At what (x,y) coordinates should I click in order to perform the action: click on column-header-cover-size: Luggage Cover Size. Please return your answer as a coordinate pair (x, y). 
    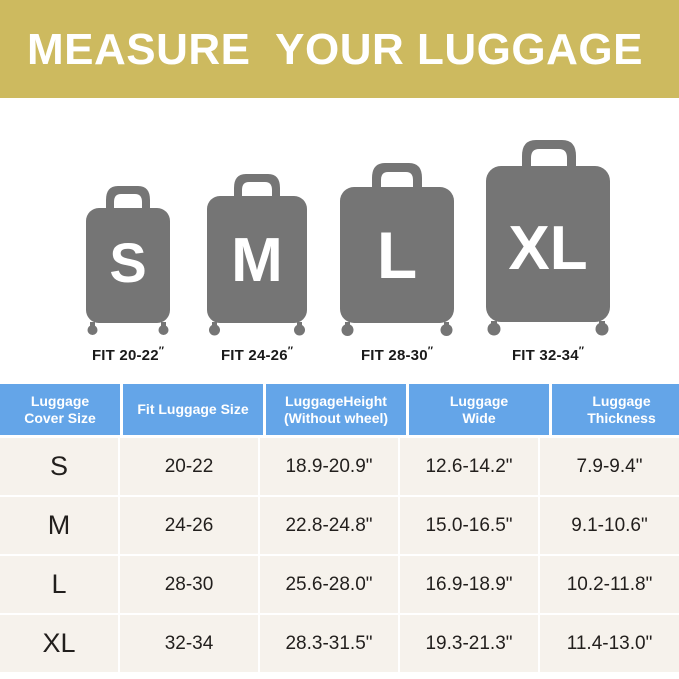
    Looking at the image, I should click on (60, 409).